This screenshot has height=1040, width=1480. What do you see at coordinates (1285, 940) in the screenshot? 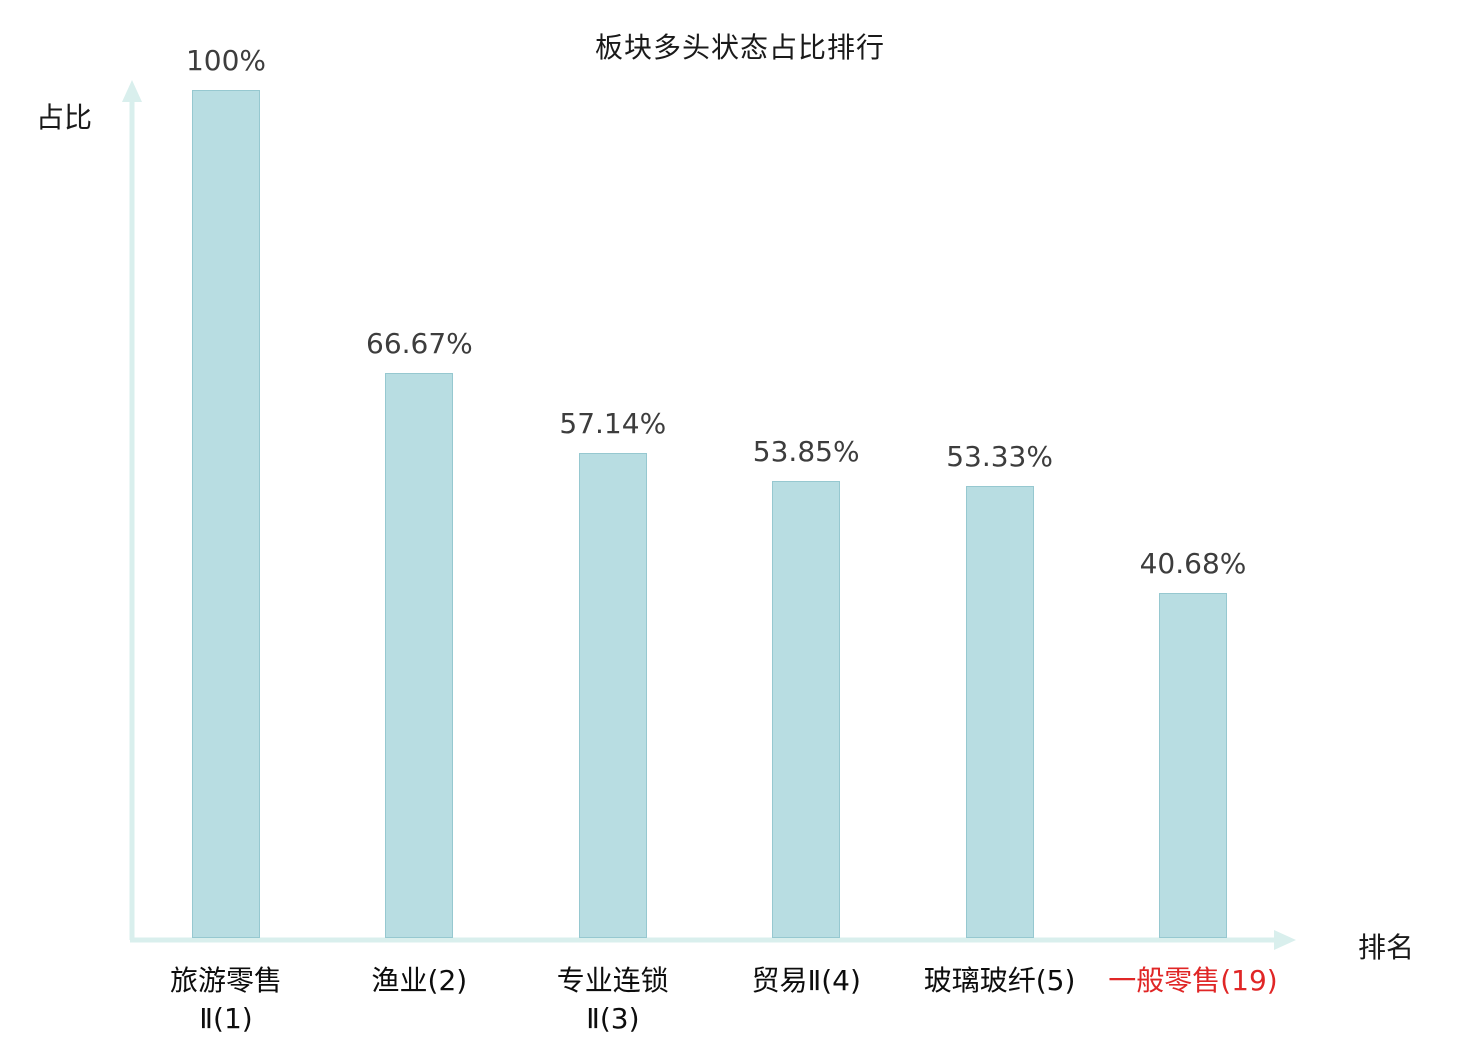
I see `x-axis-arrow-icon` at bounding box center [1285, 940].